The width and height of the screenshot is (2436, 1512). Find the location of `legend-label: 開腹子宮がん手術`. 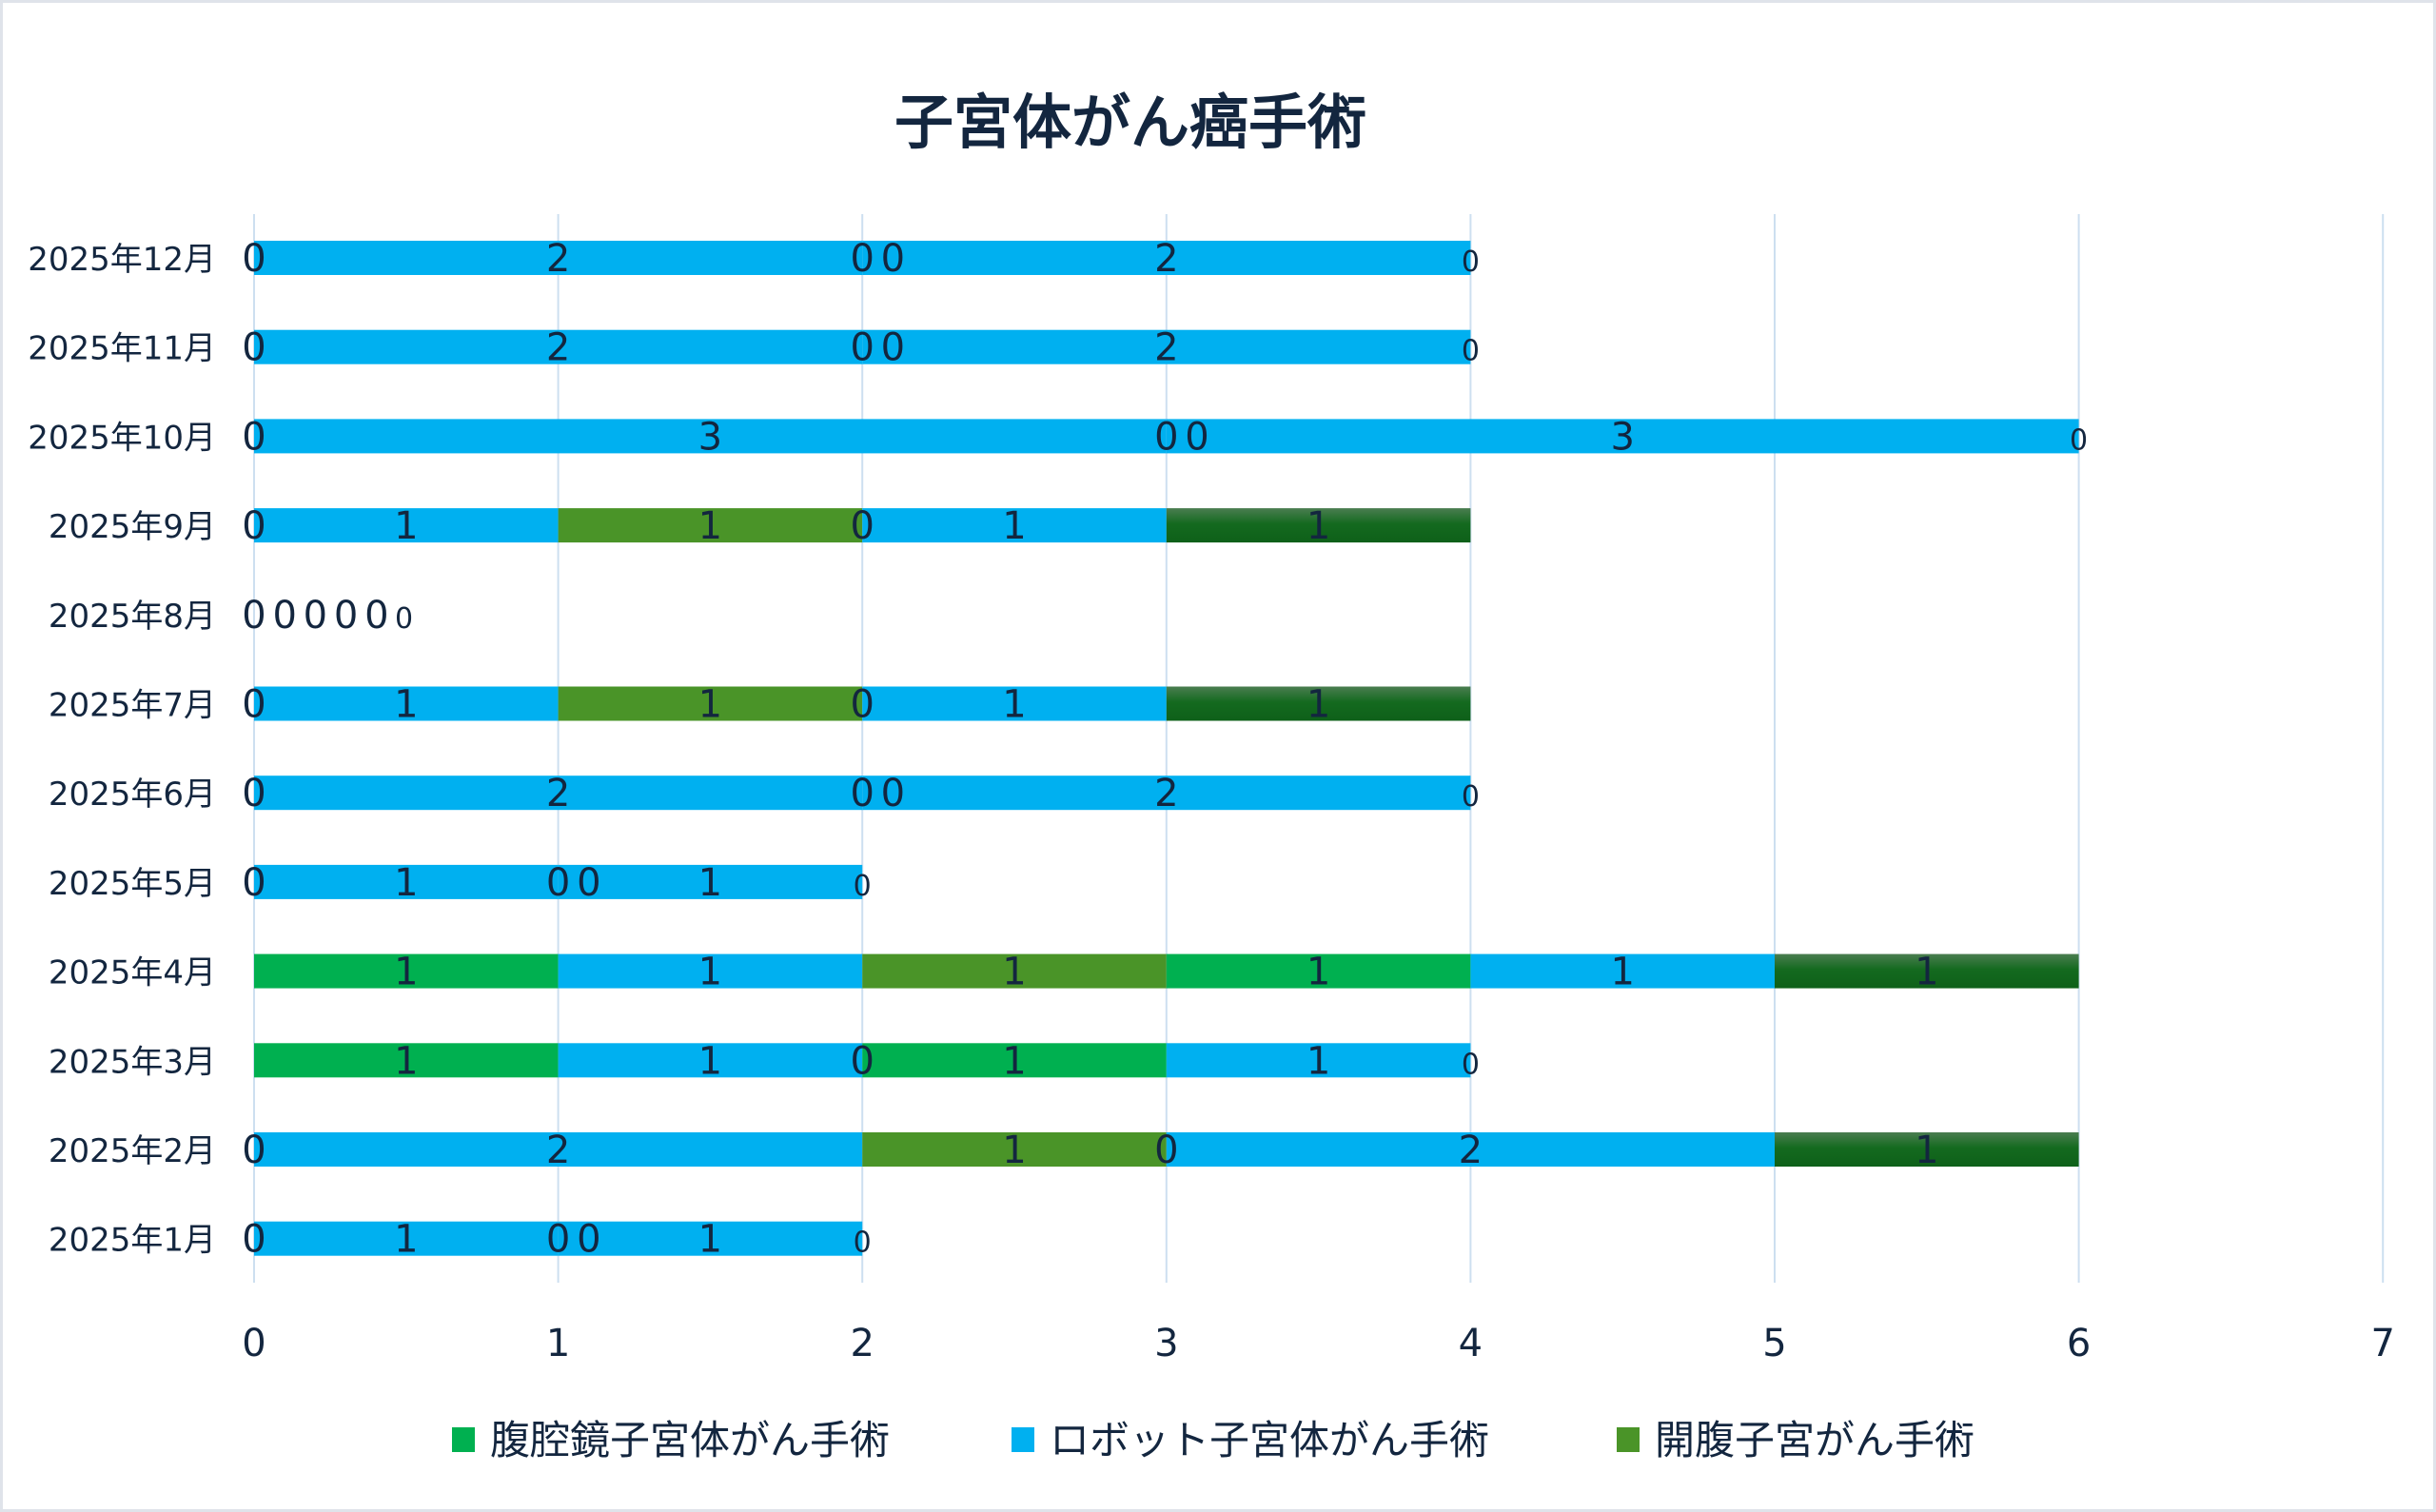

legend-label: 開腹子宮がん手術 is located at coordinates (1814, 1440).